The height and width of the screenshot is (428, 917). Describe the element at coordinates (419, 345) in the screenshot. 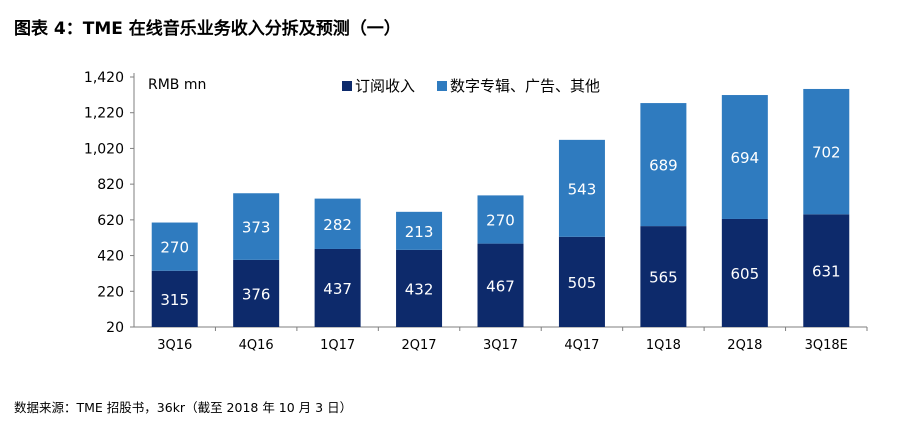

I see `x-tick-label: 2Q17` at that location.